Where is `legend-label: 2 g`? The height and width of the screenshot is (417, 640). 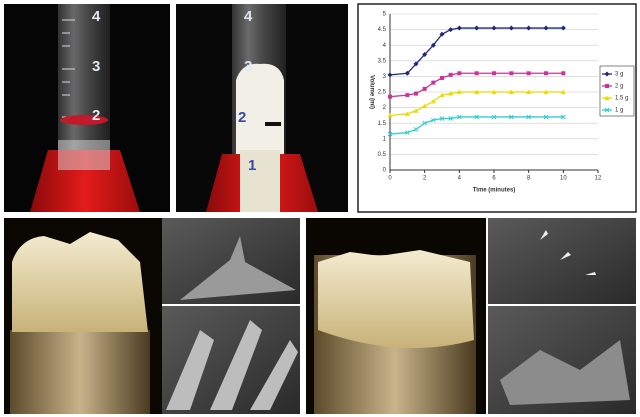 legend-label: 2 g is located at coordinates (619, 87).